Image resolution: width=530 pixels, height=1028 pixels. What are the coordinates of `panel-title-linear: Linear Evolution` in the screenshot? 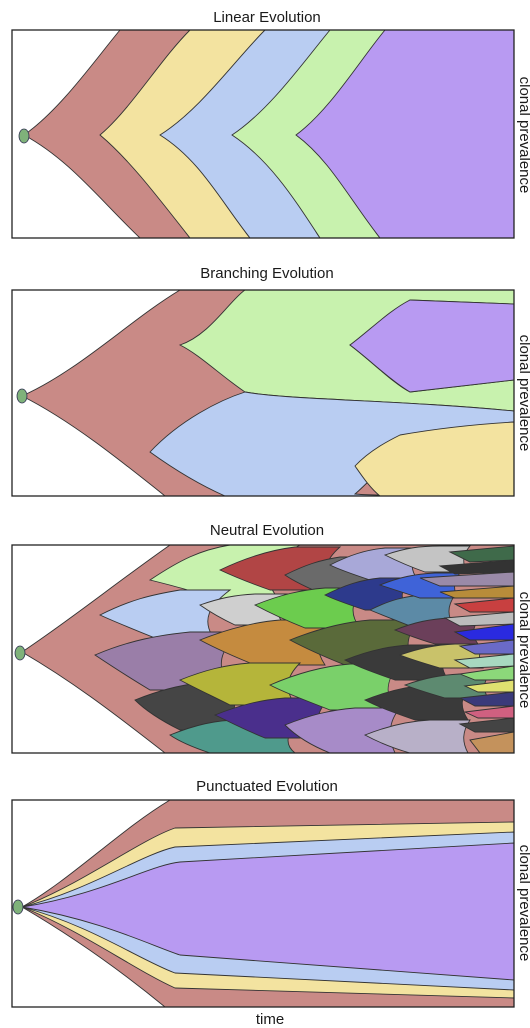 It's located at (267, 17).